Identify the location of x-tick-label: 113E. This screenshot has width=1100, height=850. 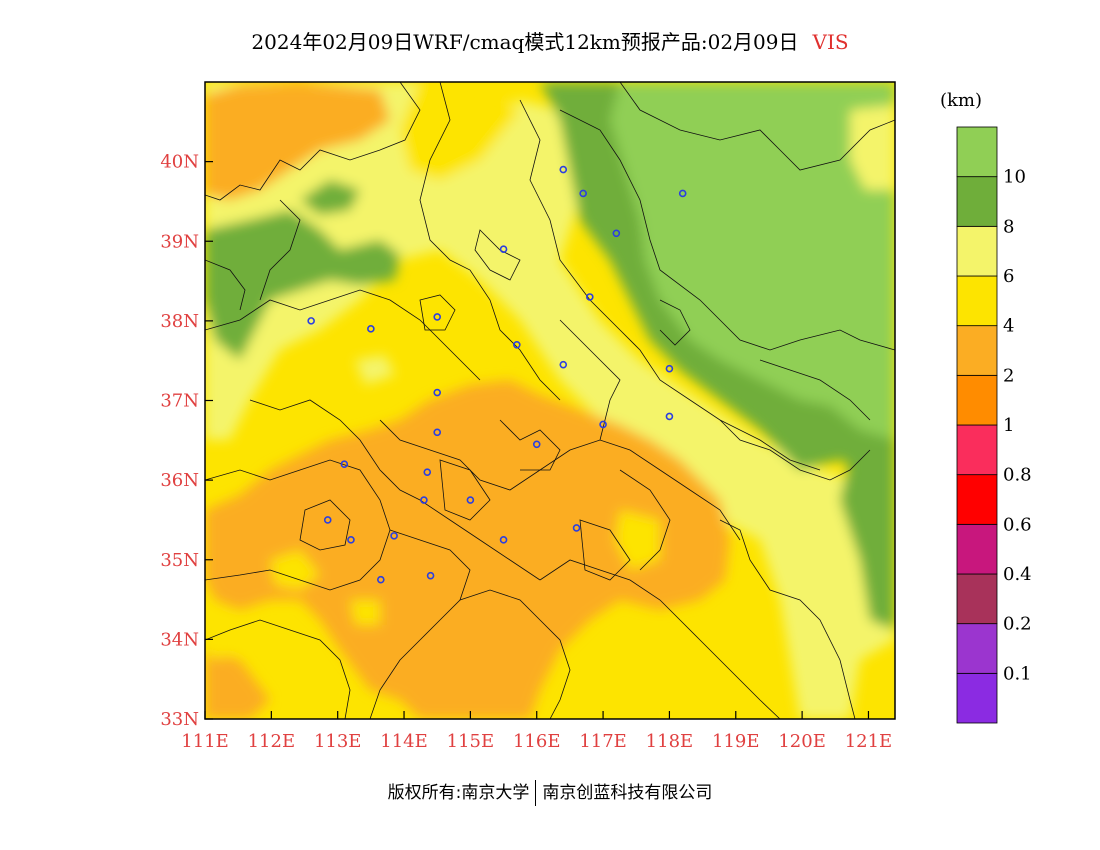
(338, 741).